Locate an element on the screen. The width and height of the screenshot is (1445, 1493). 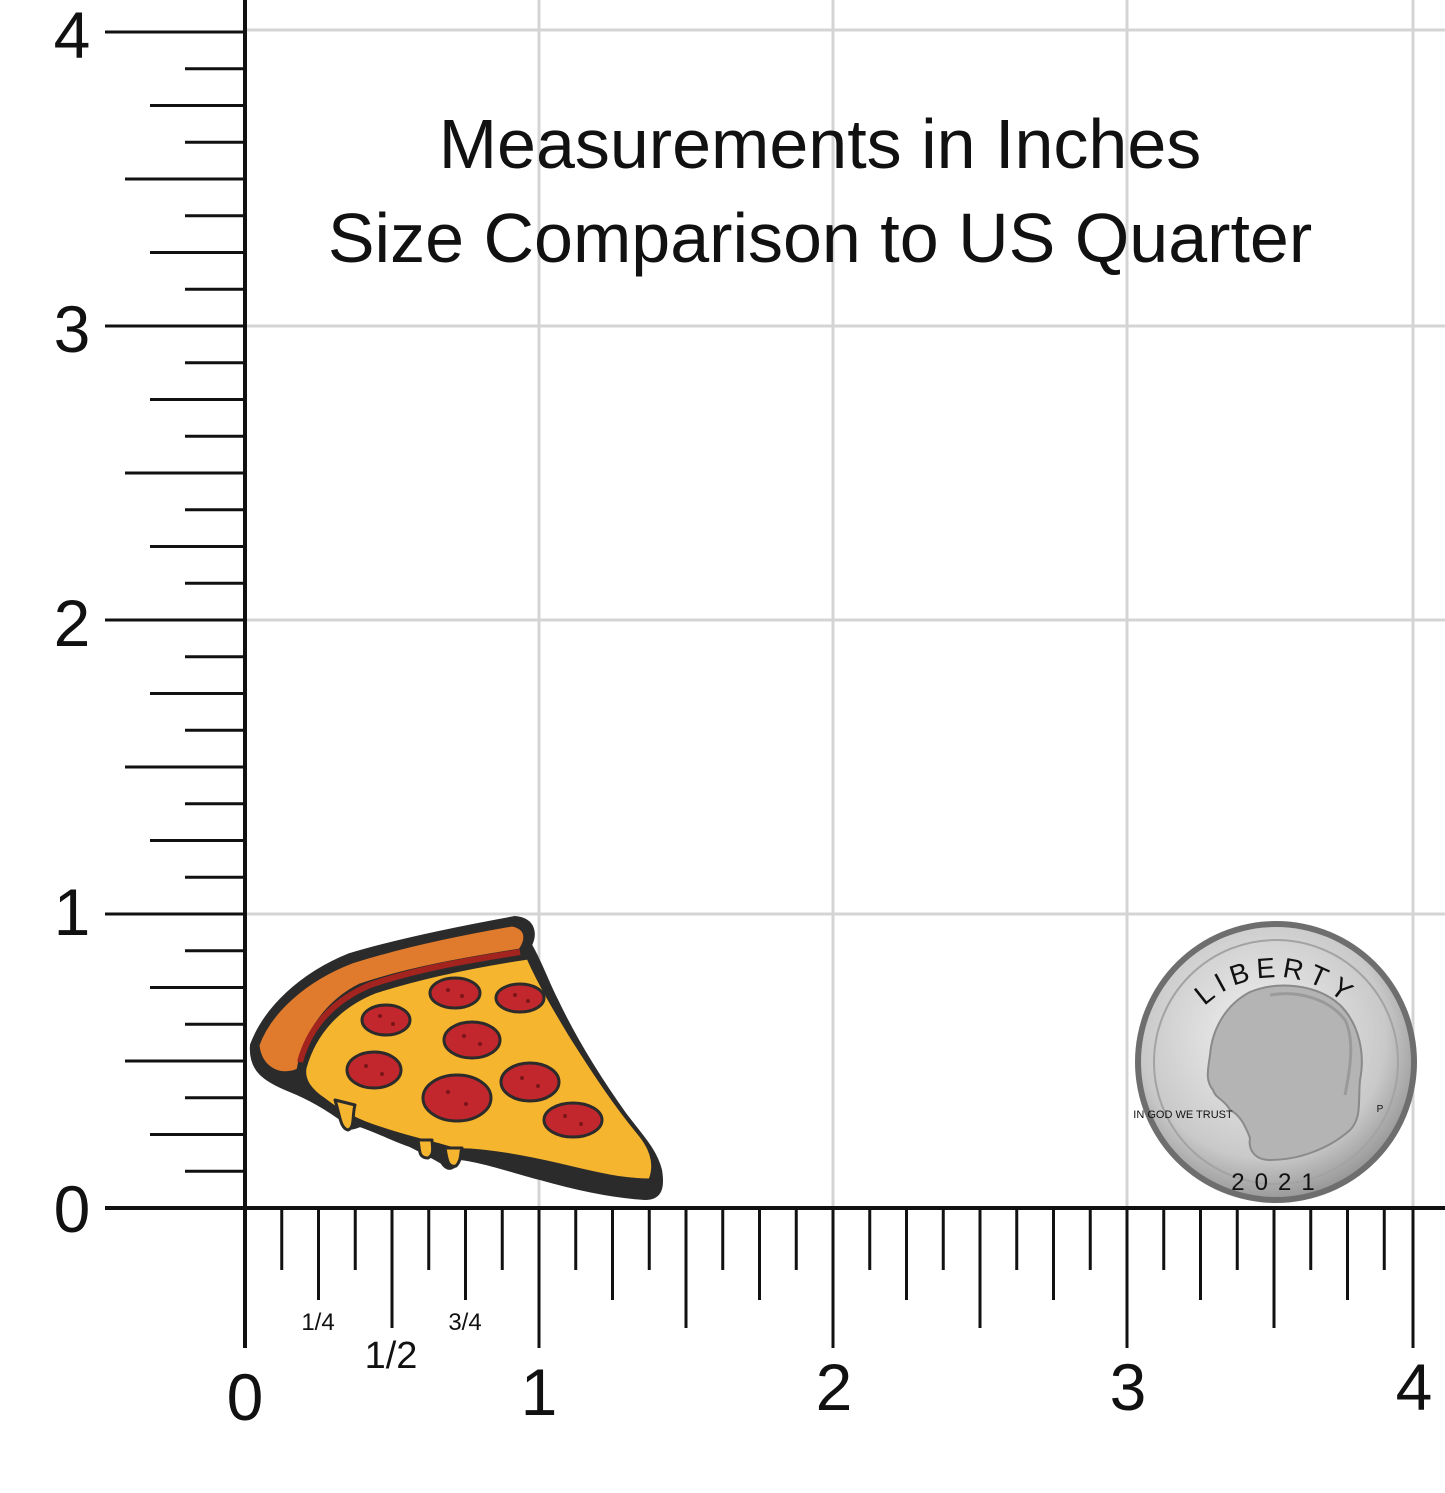
x-label-3: 3 is located at coordinates (1128, 1387).